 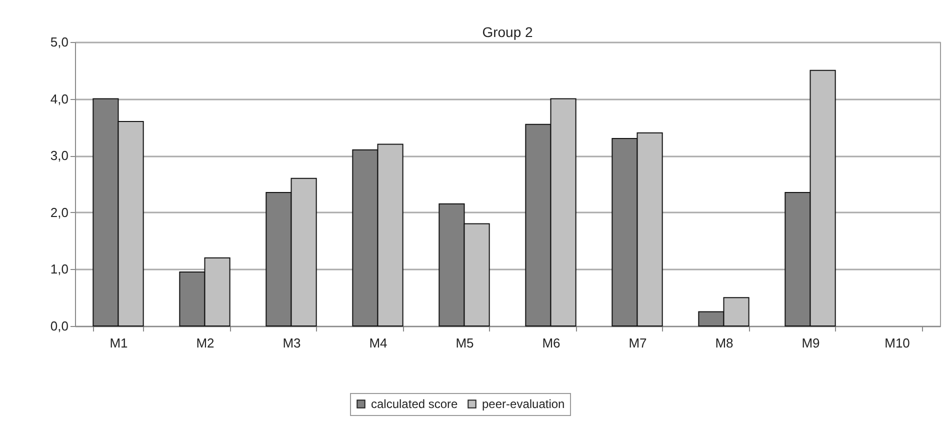 What do you see at coordinates (59, 212) in the screenshot?
I see `y-tick-label: 2,0` at bounding box center [59, 212].